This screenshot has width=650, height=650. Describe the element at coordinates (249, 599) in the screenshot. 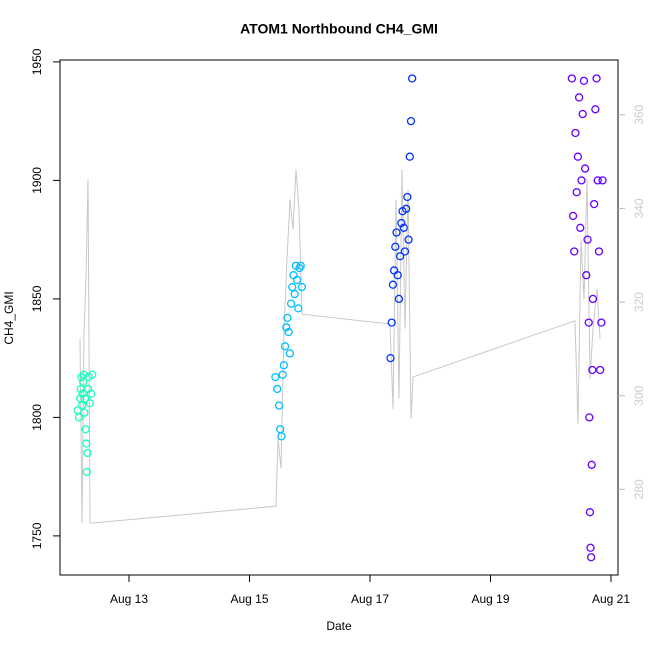

I see `x-tick-label: Aug 15` at that location.